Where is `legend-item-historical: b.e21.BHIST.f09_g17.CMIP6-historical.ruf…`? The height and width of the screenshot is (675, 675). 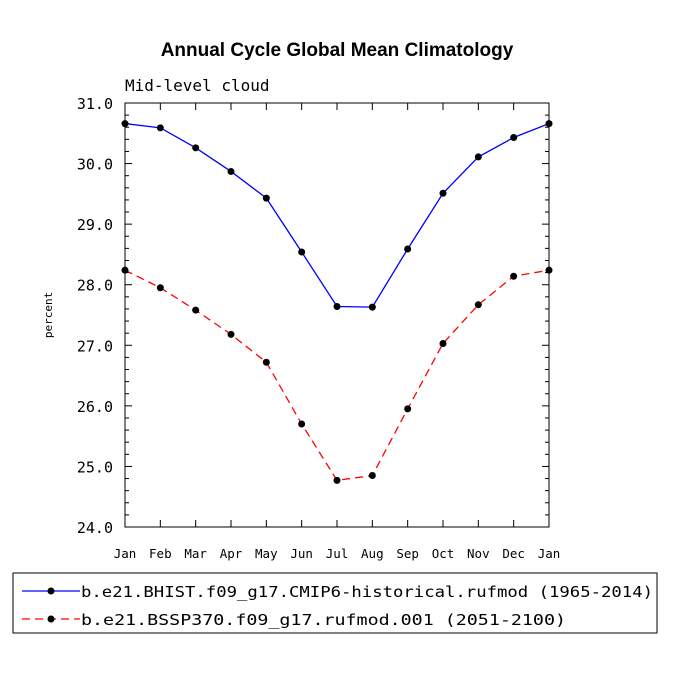 legend-item-historical: b.e21.BHIST.f09_g17.CMIP6-historical.ruf… is located at coordinates (337, 592).